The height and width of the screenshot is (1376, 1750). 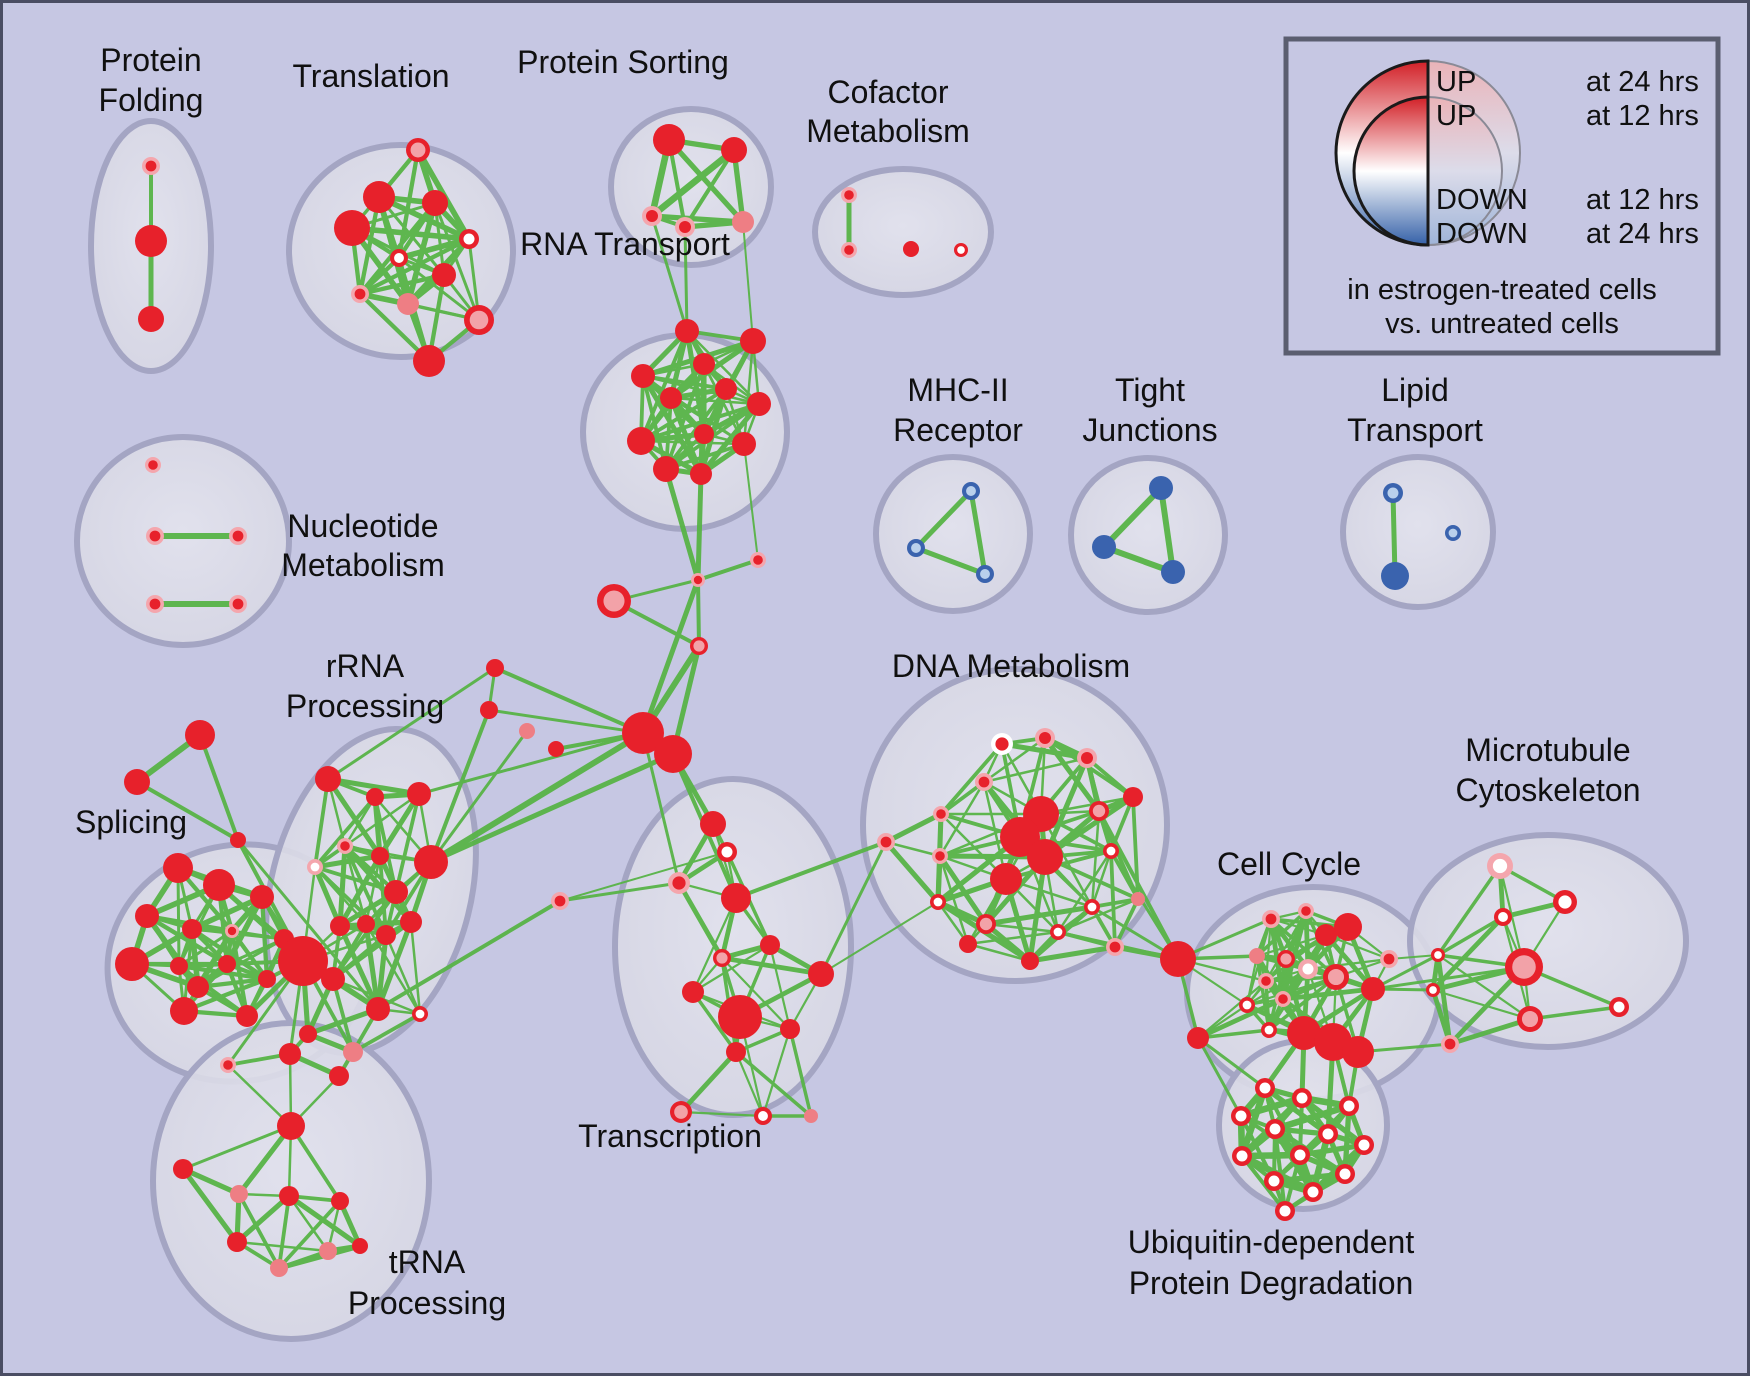 What do you see at coordinates (1548, 790) in the screenshot?
I see `cluster-label-microtubule: Cytoskeleton` at bounding box center [1548, 790].